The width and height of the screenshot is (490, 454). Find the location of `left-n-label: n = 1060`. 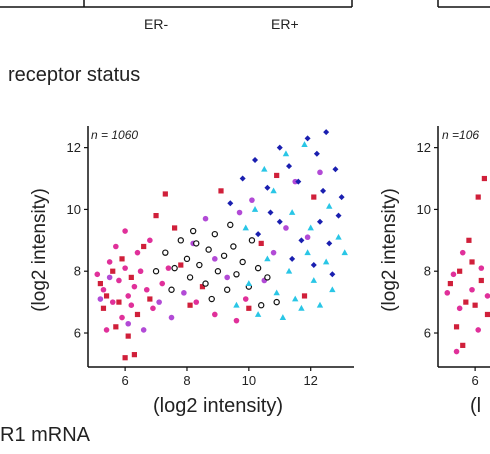

left-n-label: n = 1060 is located at coordinates (114, 135).